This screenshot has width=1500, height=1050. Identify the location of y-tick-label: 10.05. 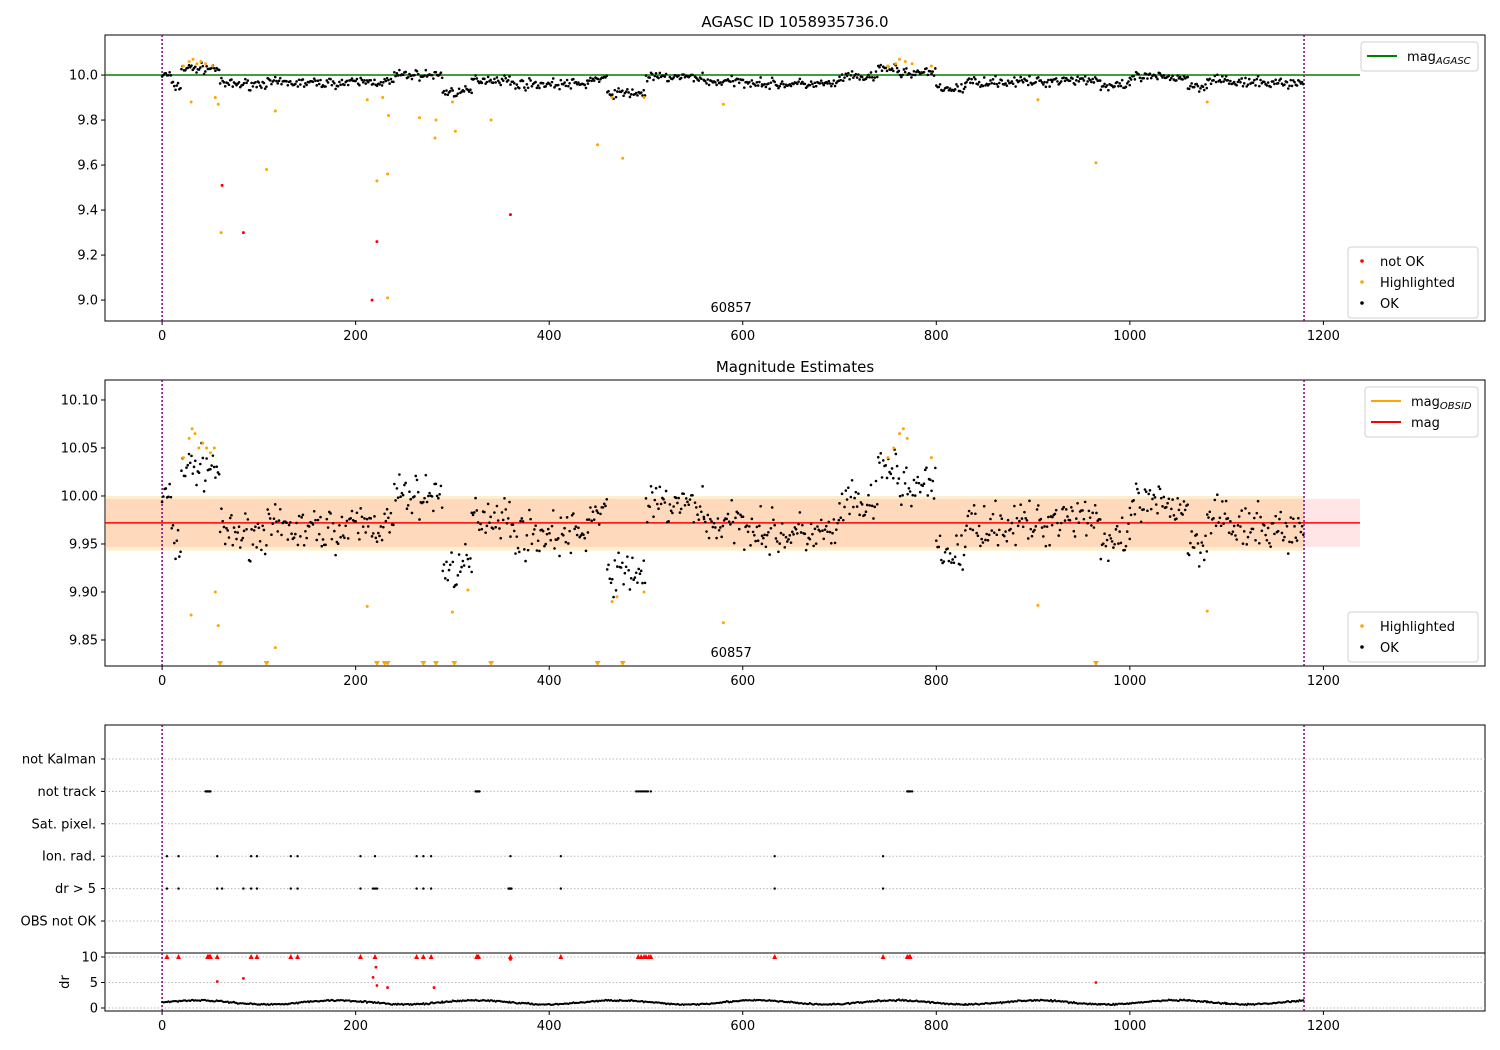
(79, 448).